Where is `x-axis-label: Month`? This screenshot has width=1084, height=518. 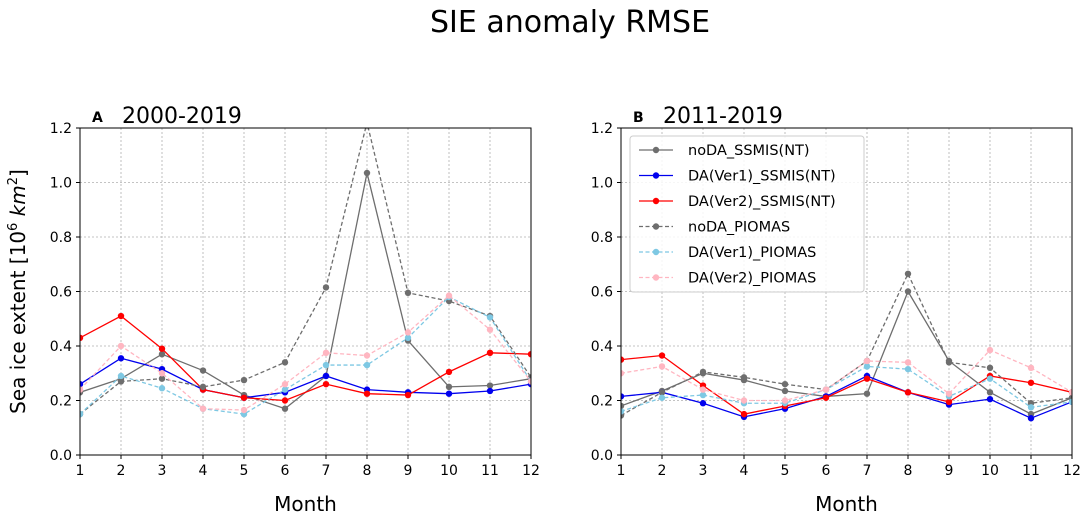 x-axis-label: Month is located at coordinates (305, 504).